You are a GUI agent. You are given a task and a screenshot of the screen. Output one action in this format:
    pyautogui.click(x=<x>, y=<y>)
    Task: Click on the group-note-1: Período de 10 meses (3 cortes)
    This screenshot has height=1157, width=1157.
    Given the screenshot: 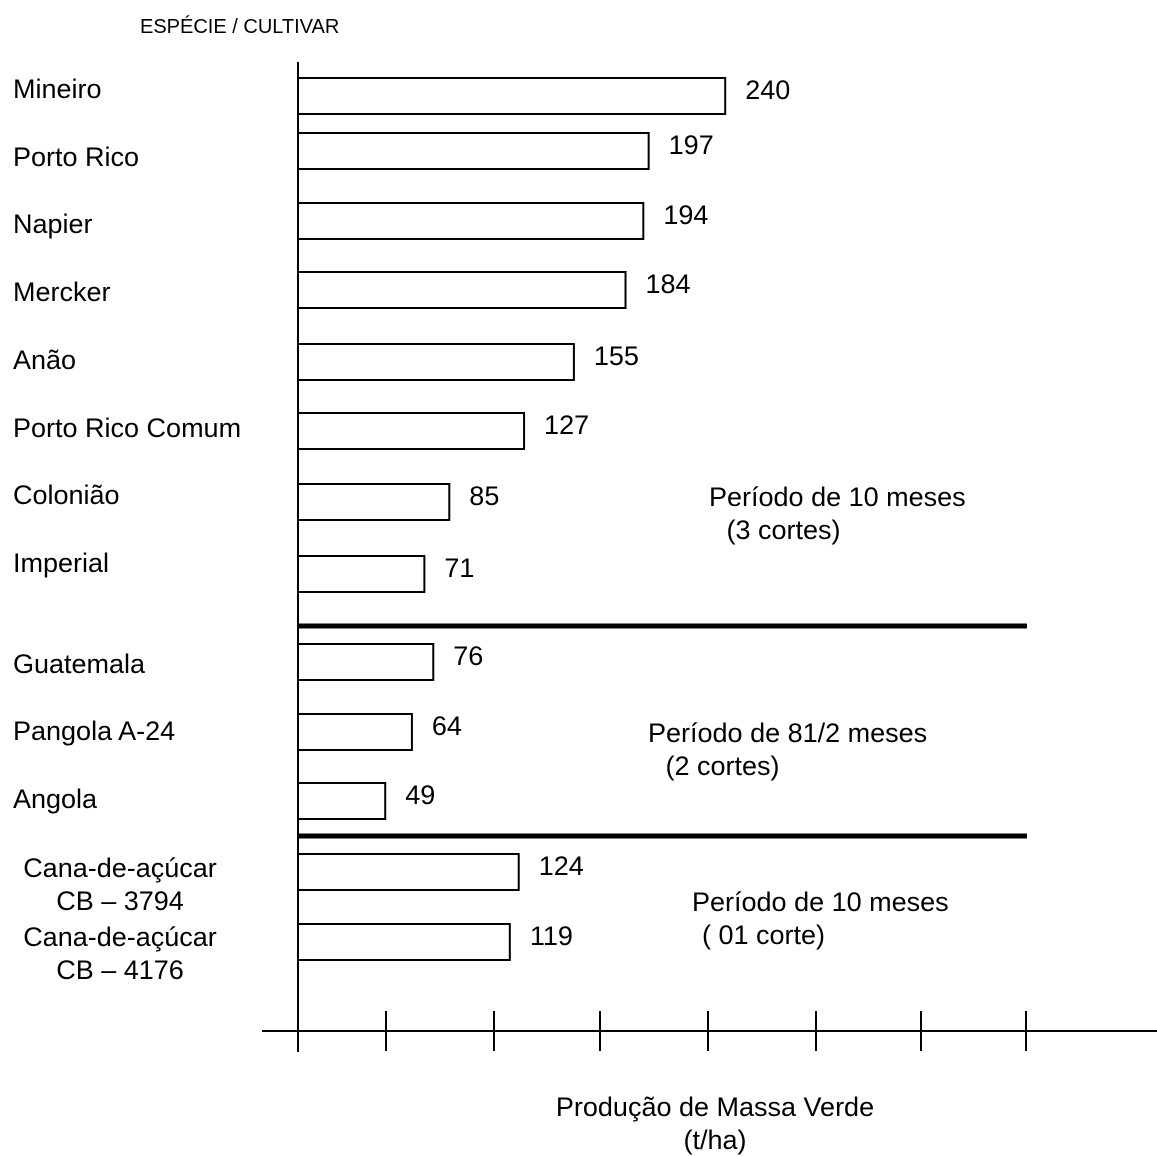 What is the action you would take?
    pyautogui.click(x=837, y=514)
    